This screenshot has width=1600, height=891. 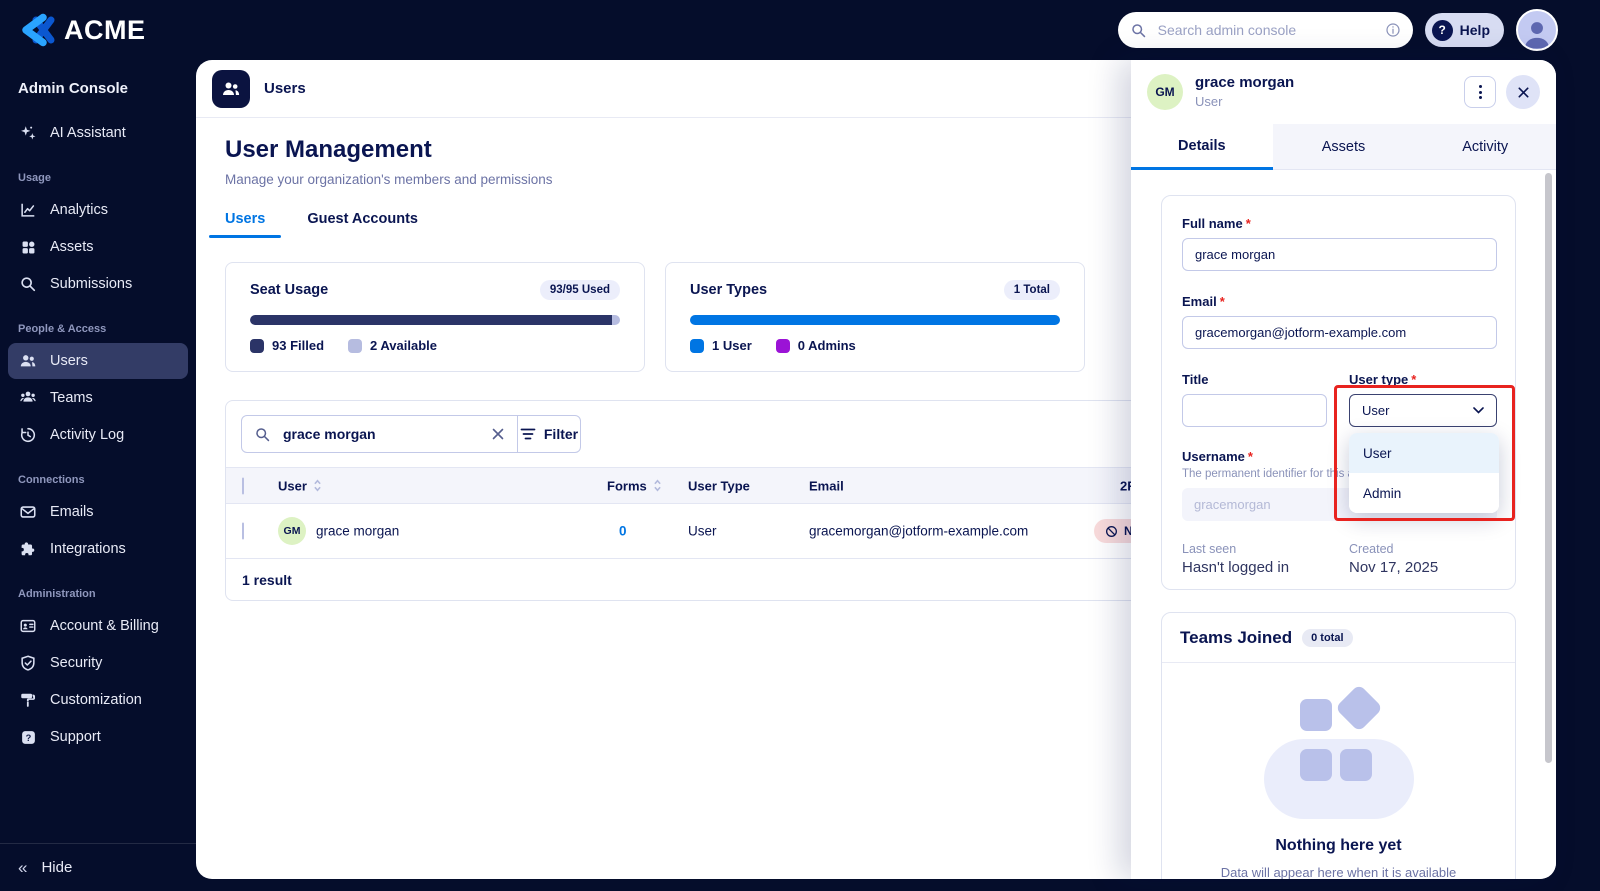 What do you see at coordinates (292, 531) in the screenshot?
I see `row-avatar: GM` at bounding box center [292, 531].